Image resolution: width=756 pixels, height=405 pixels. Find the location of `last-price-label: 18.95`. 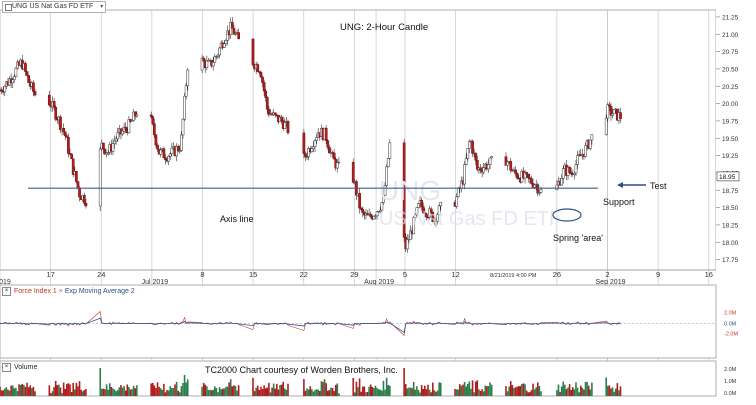

last-price-label: 18.95 is located at coordinates (727, 177).